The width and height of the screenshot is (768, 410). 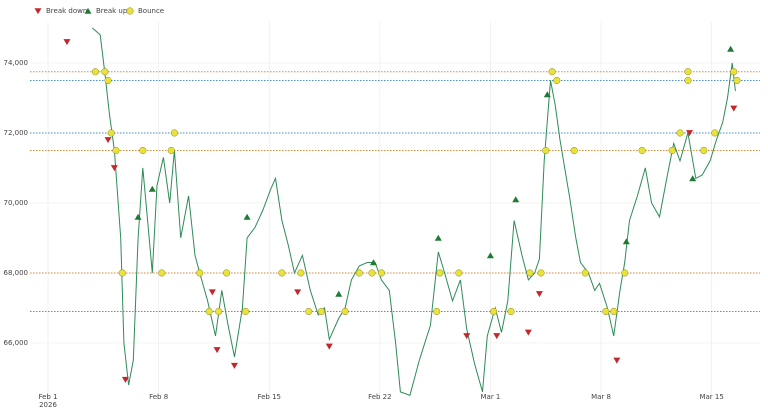 I want to click on legend-label: Break down, so click(x=66, y=11).